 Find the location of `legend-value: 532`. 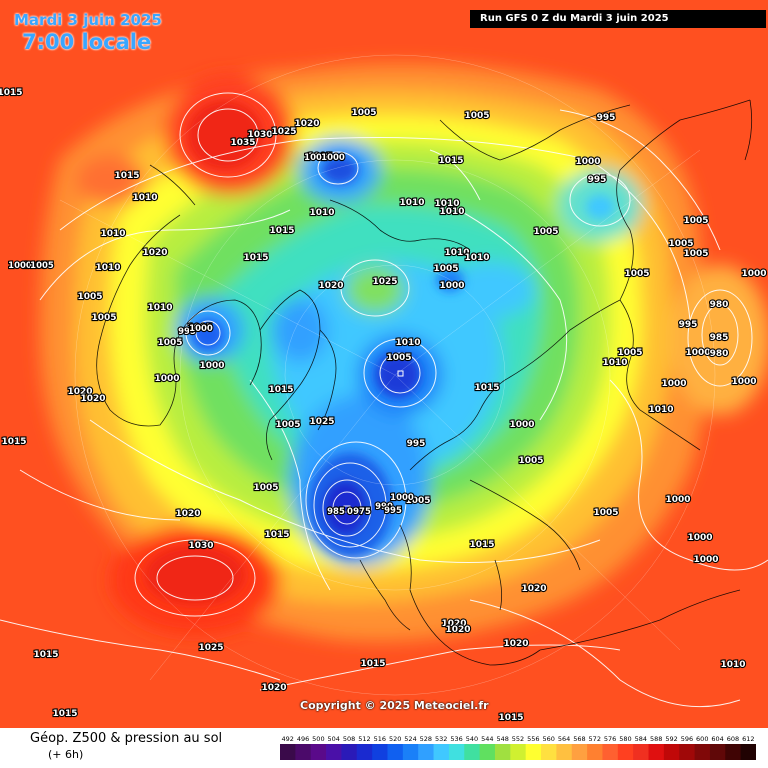

legend-value: 532 is located at coordinates (441, 739).